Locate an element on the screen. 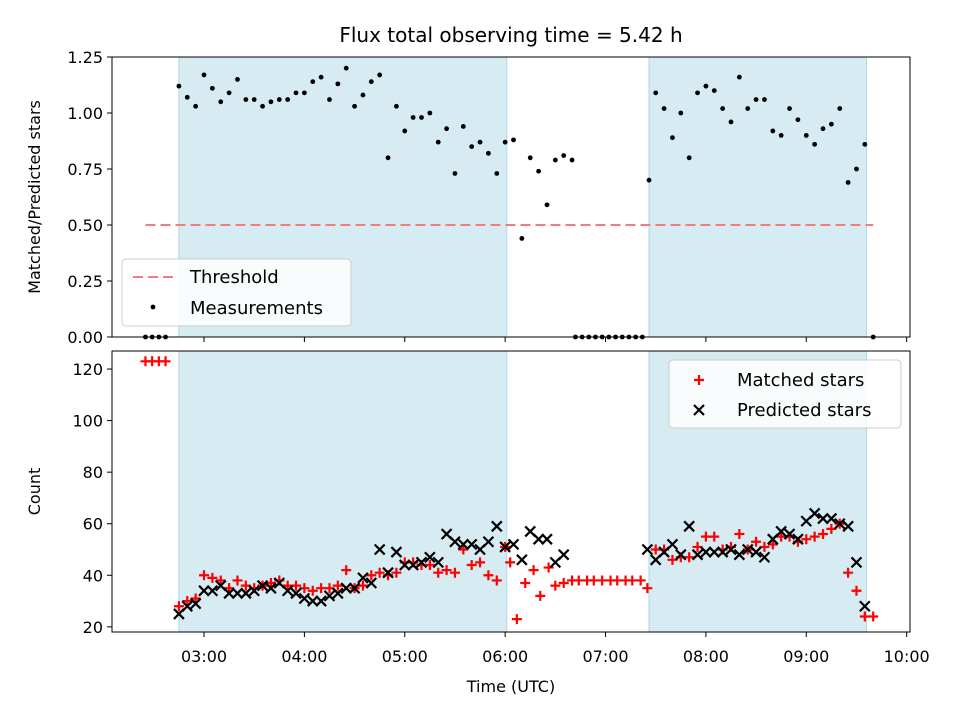 The height and width of the screenshot is (720, 960). legend-threshold-label: Threshold is located at coordinates (234, 277).